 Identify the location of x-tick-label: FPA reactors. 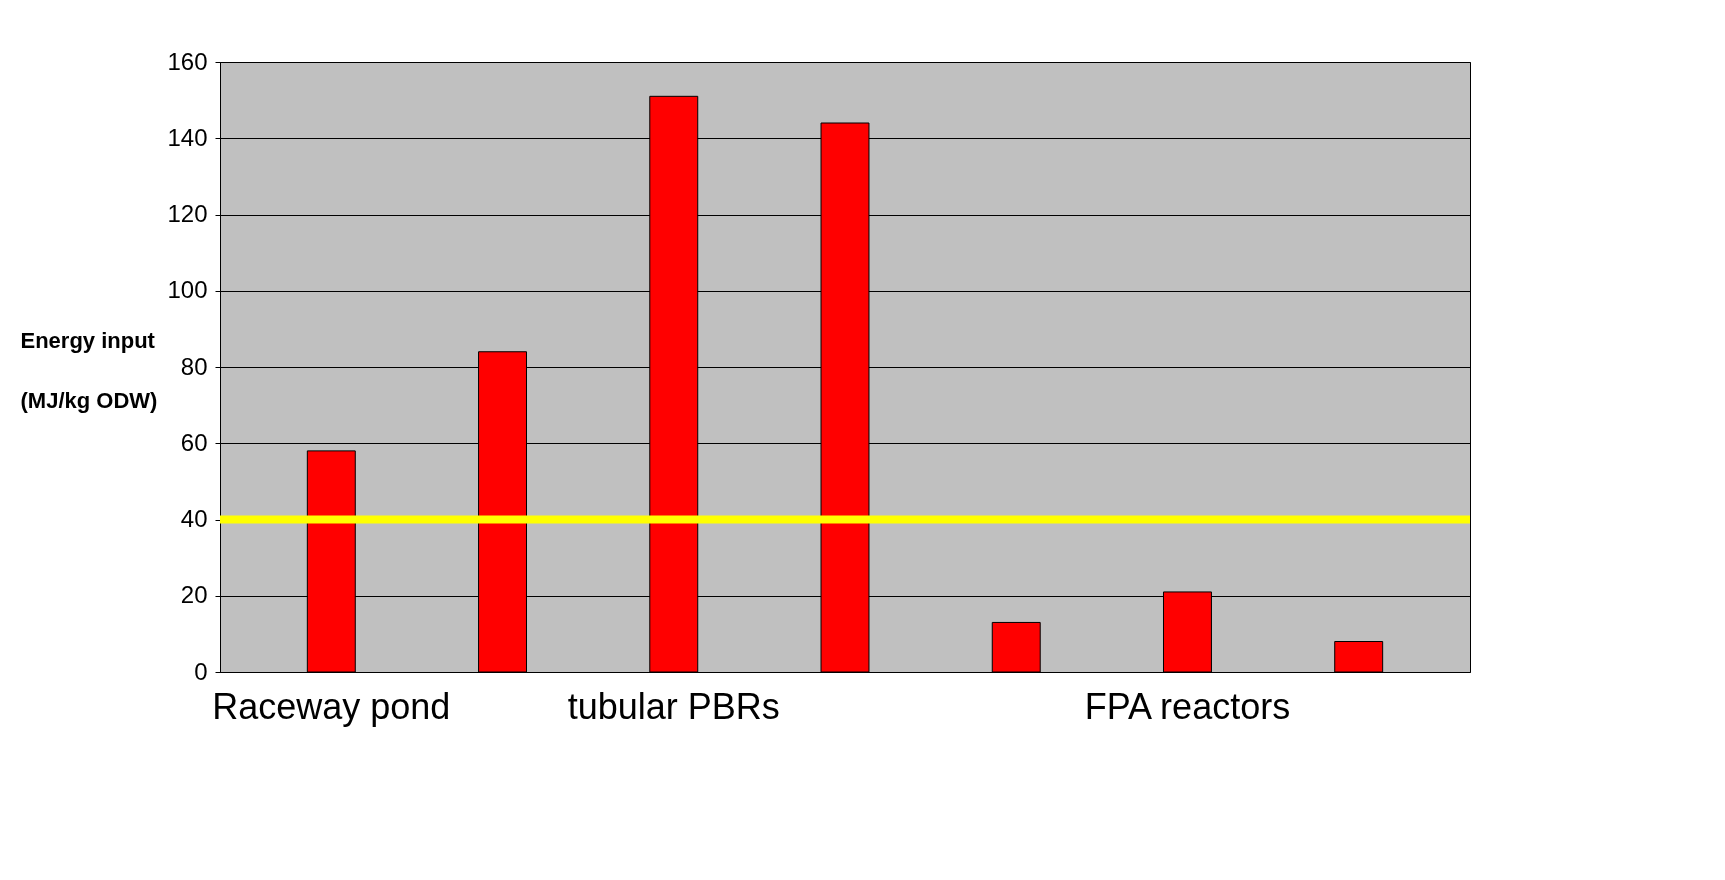
(1187, 706).